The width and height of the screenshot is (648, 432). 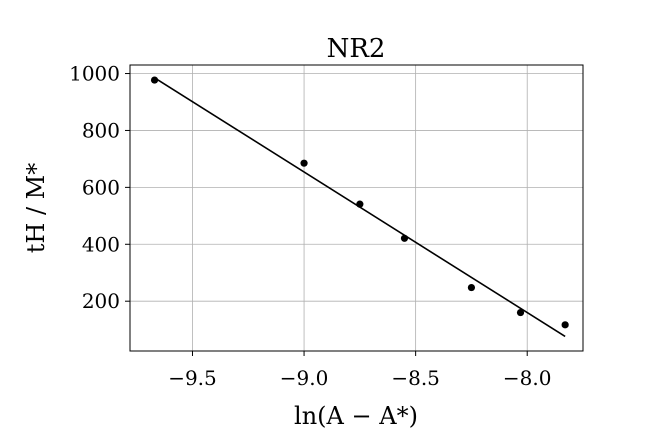 I want to click on x-tick-label: −8.5, so click(x=415, y=378).